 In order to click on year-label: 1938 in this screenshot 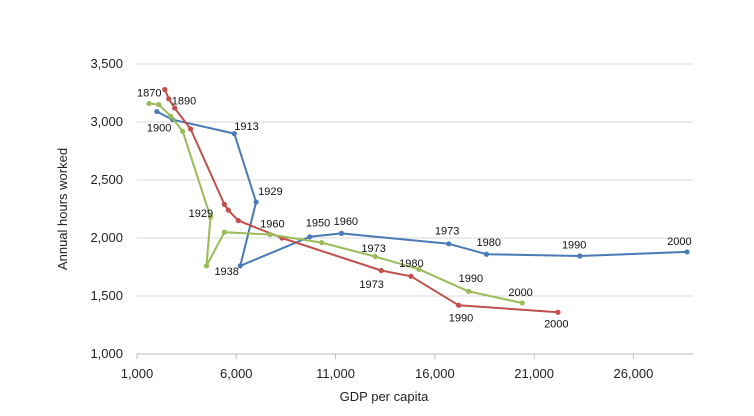, I will do `click(226, 272)`.